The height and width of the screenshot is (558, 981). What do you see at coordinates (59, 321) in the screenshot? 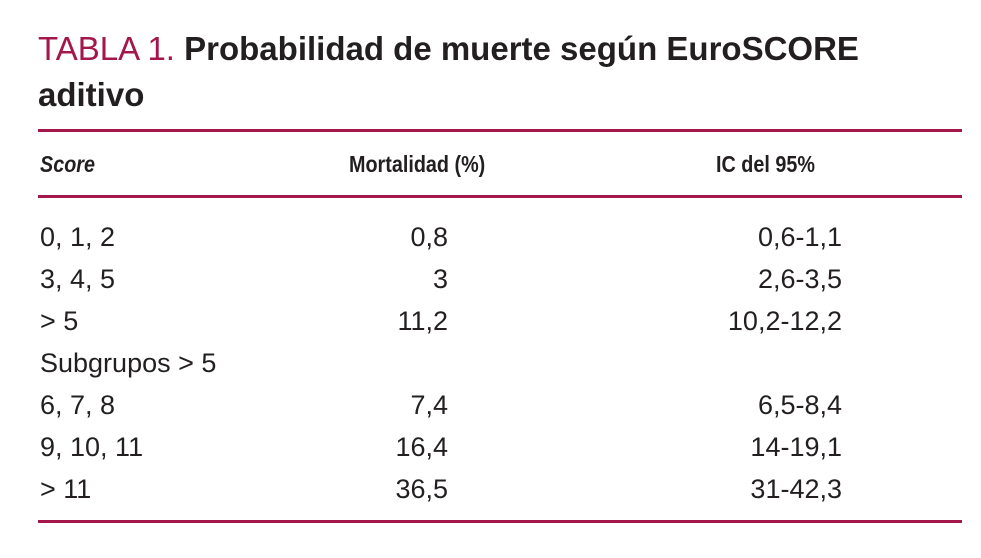
I see `cell-score: > 5` at bounding box center [59, 321].